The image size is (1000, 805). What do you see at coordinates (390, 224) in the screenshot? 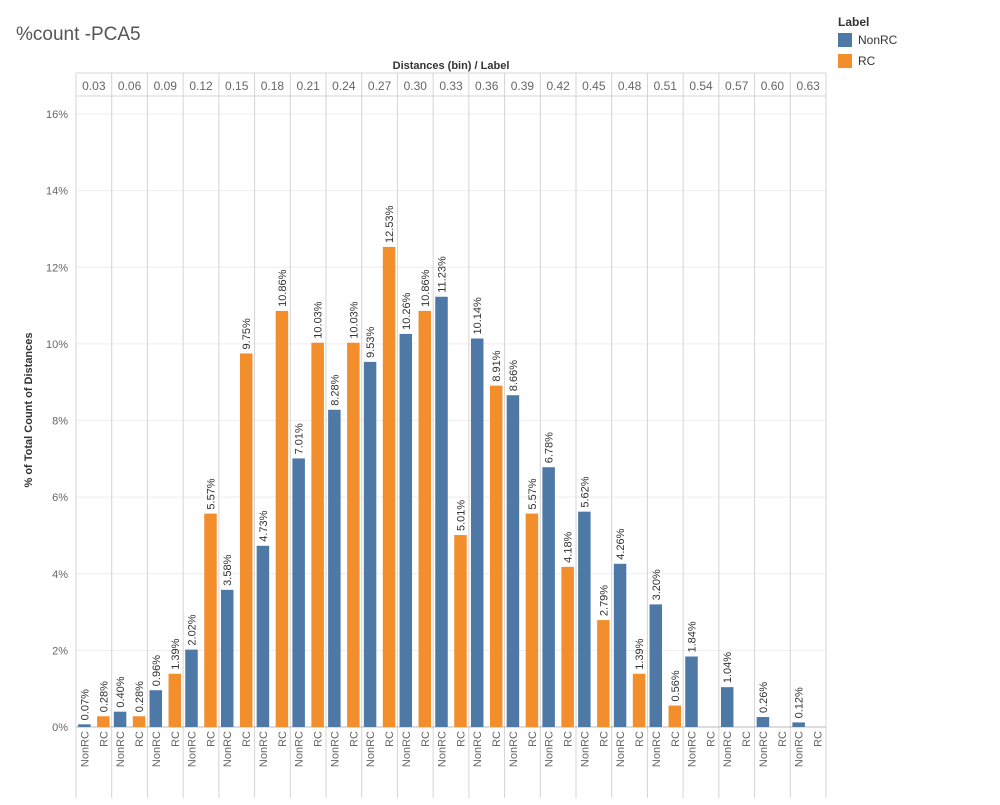
I see `bar-value-label: 12.53%` at bounding box center [390, 224].